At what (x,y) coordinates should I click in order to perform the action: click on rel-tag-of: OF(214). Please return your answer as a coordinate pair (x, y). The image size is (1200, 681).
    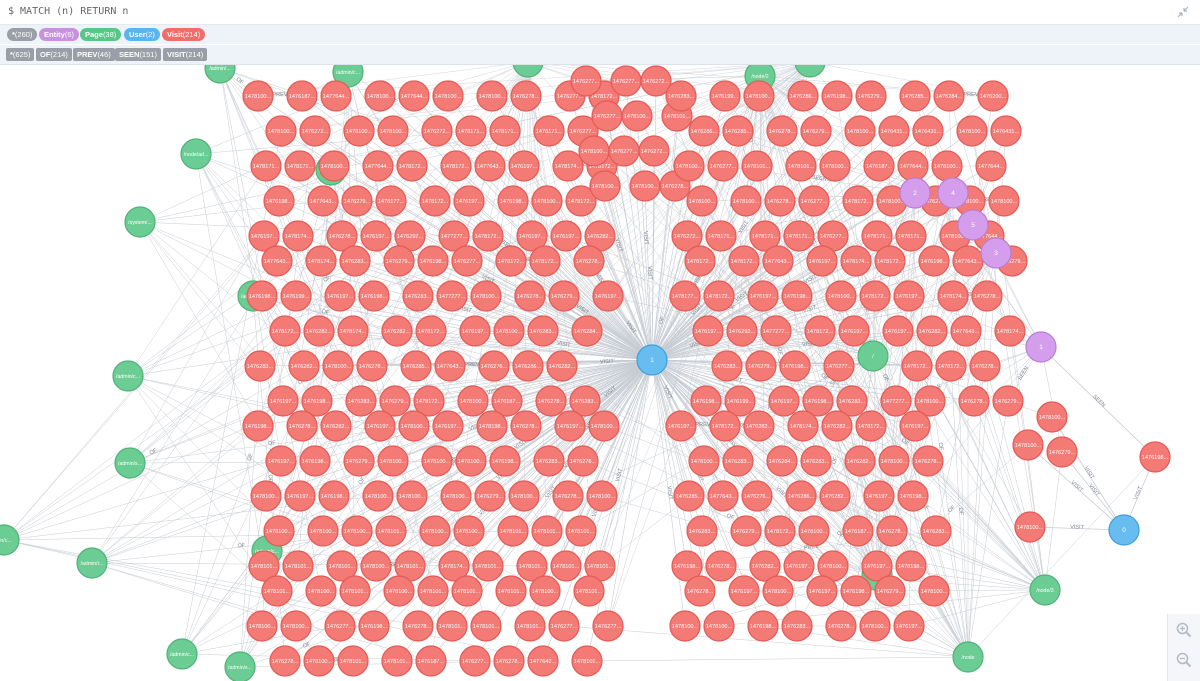
    Looking at the image, I should click on (54, 54).